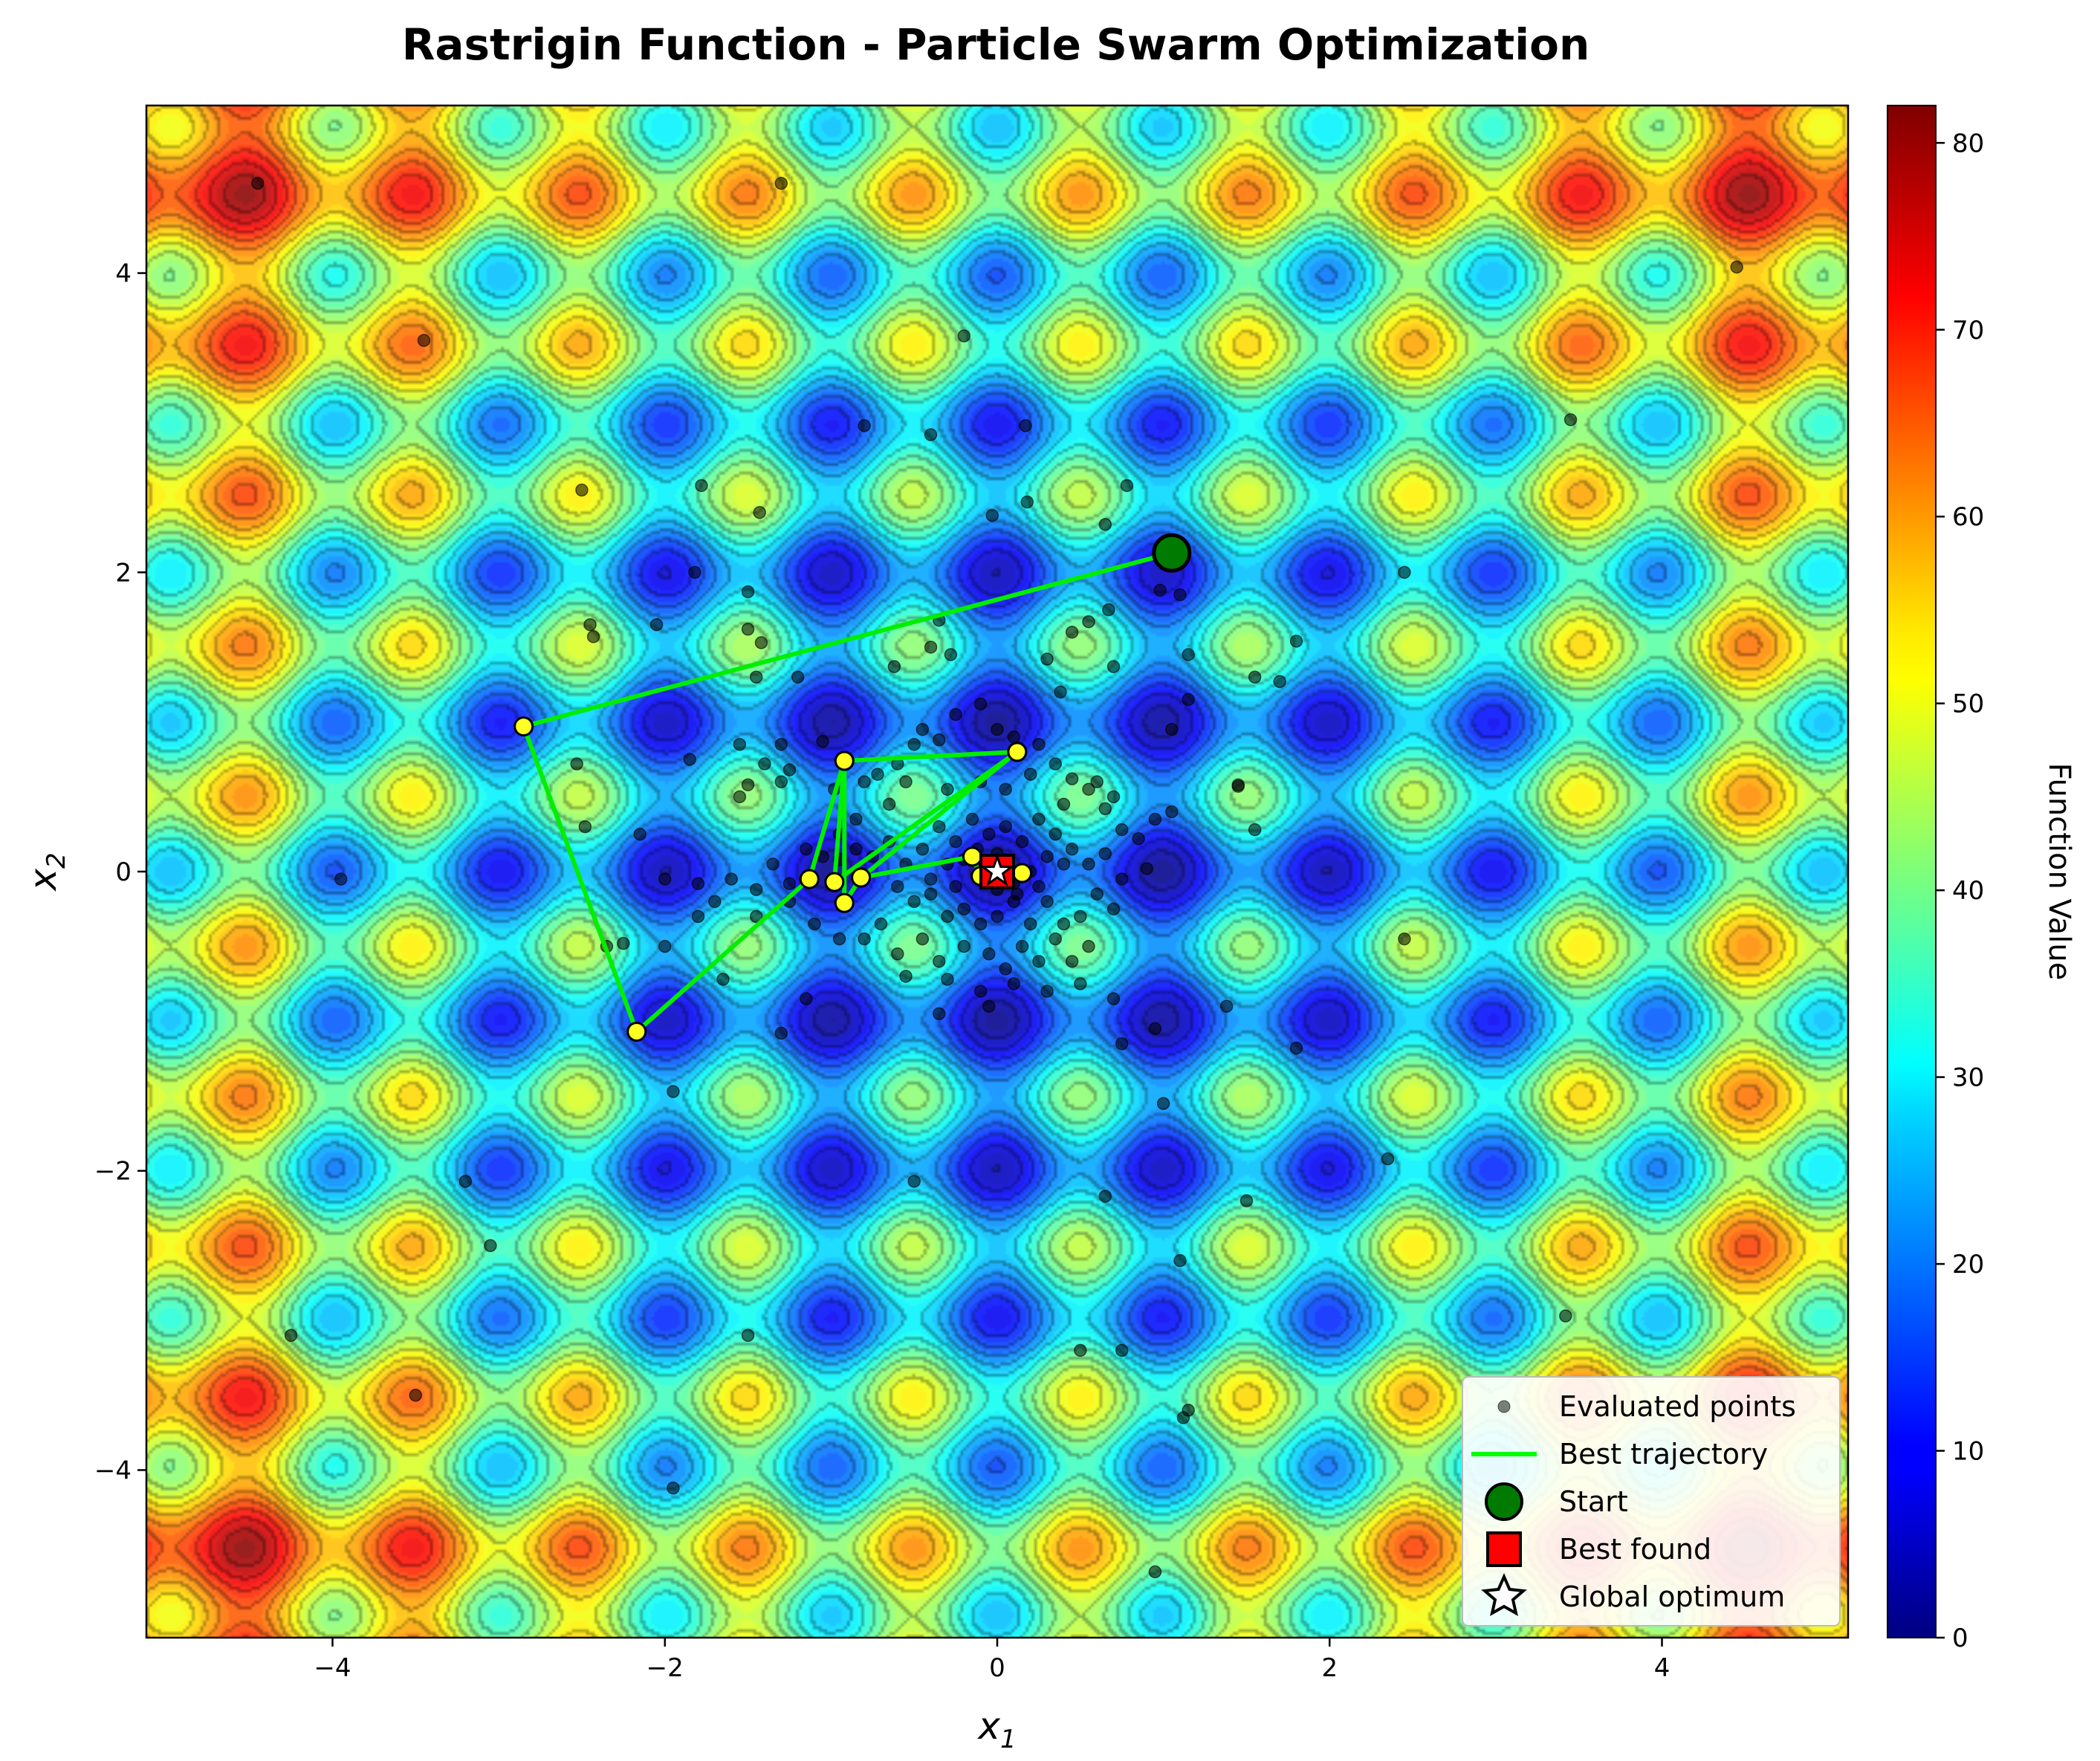 This screenshot has width=2100, height=1761. I want to click on start-marker, so click(1172, 553).